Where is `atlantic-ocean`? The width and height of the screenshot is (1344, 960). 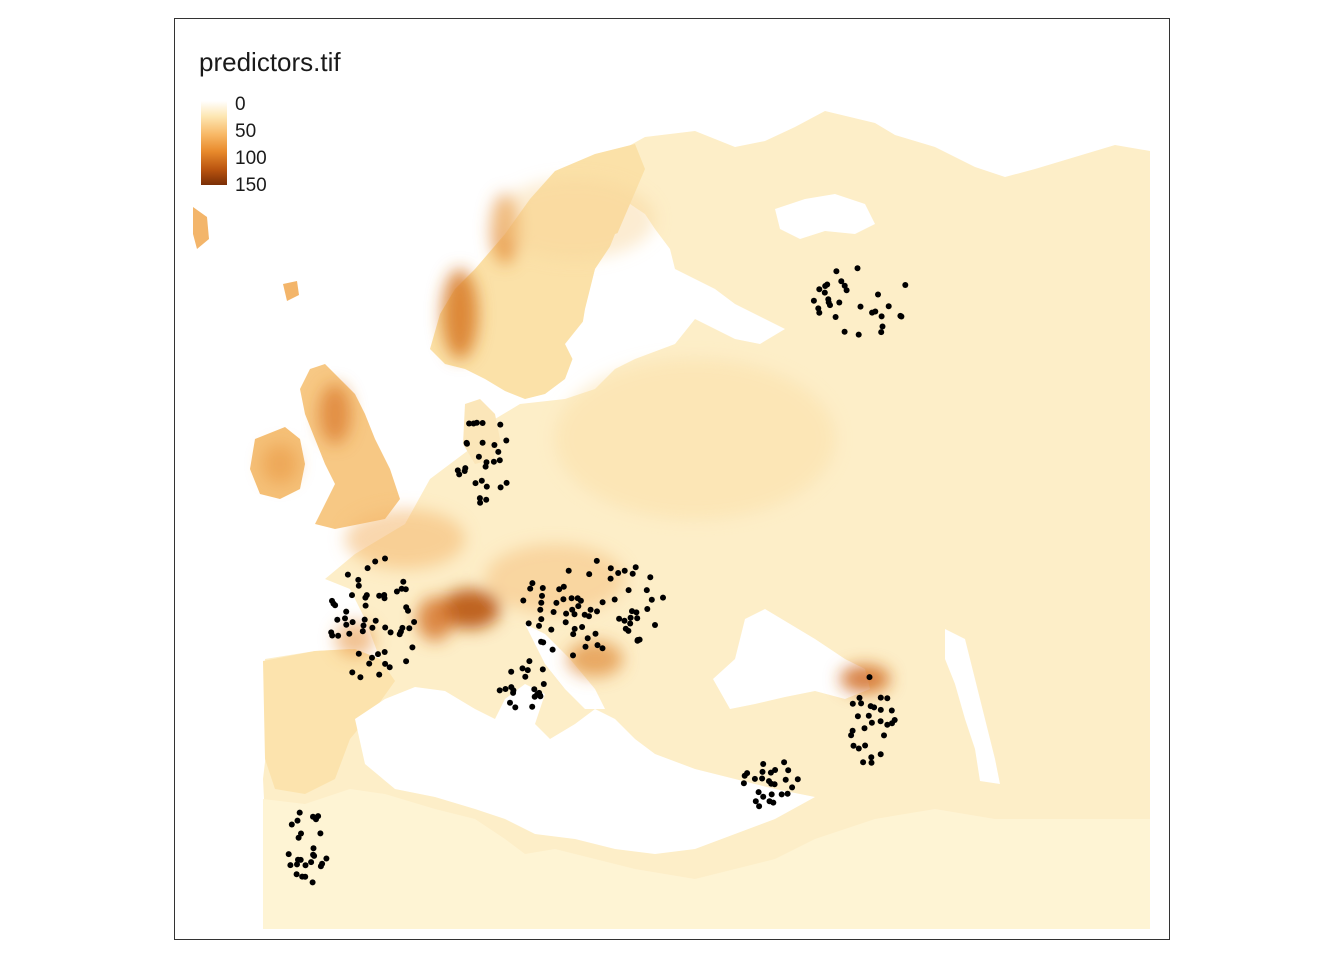 atlantic-ocean is located at coordinates (250, 461).